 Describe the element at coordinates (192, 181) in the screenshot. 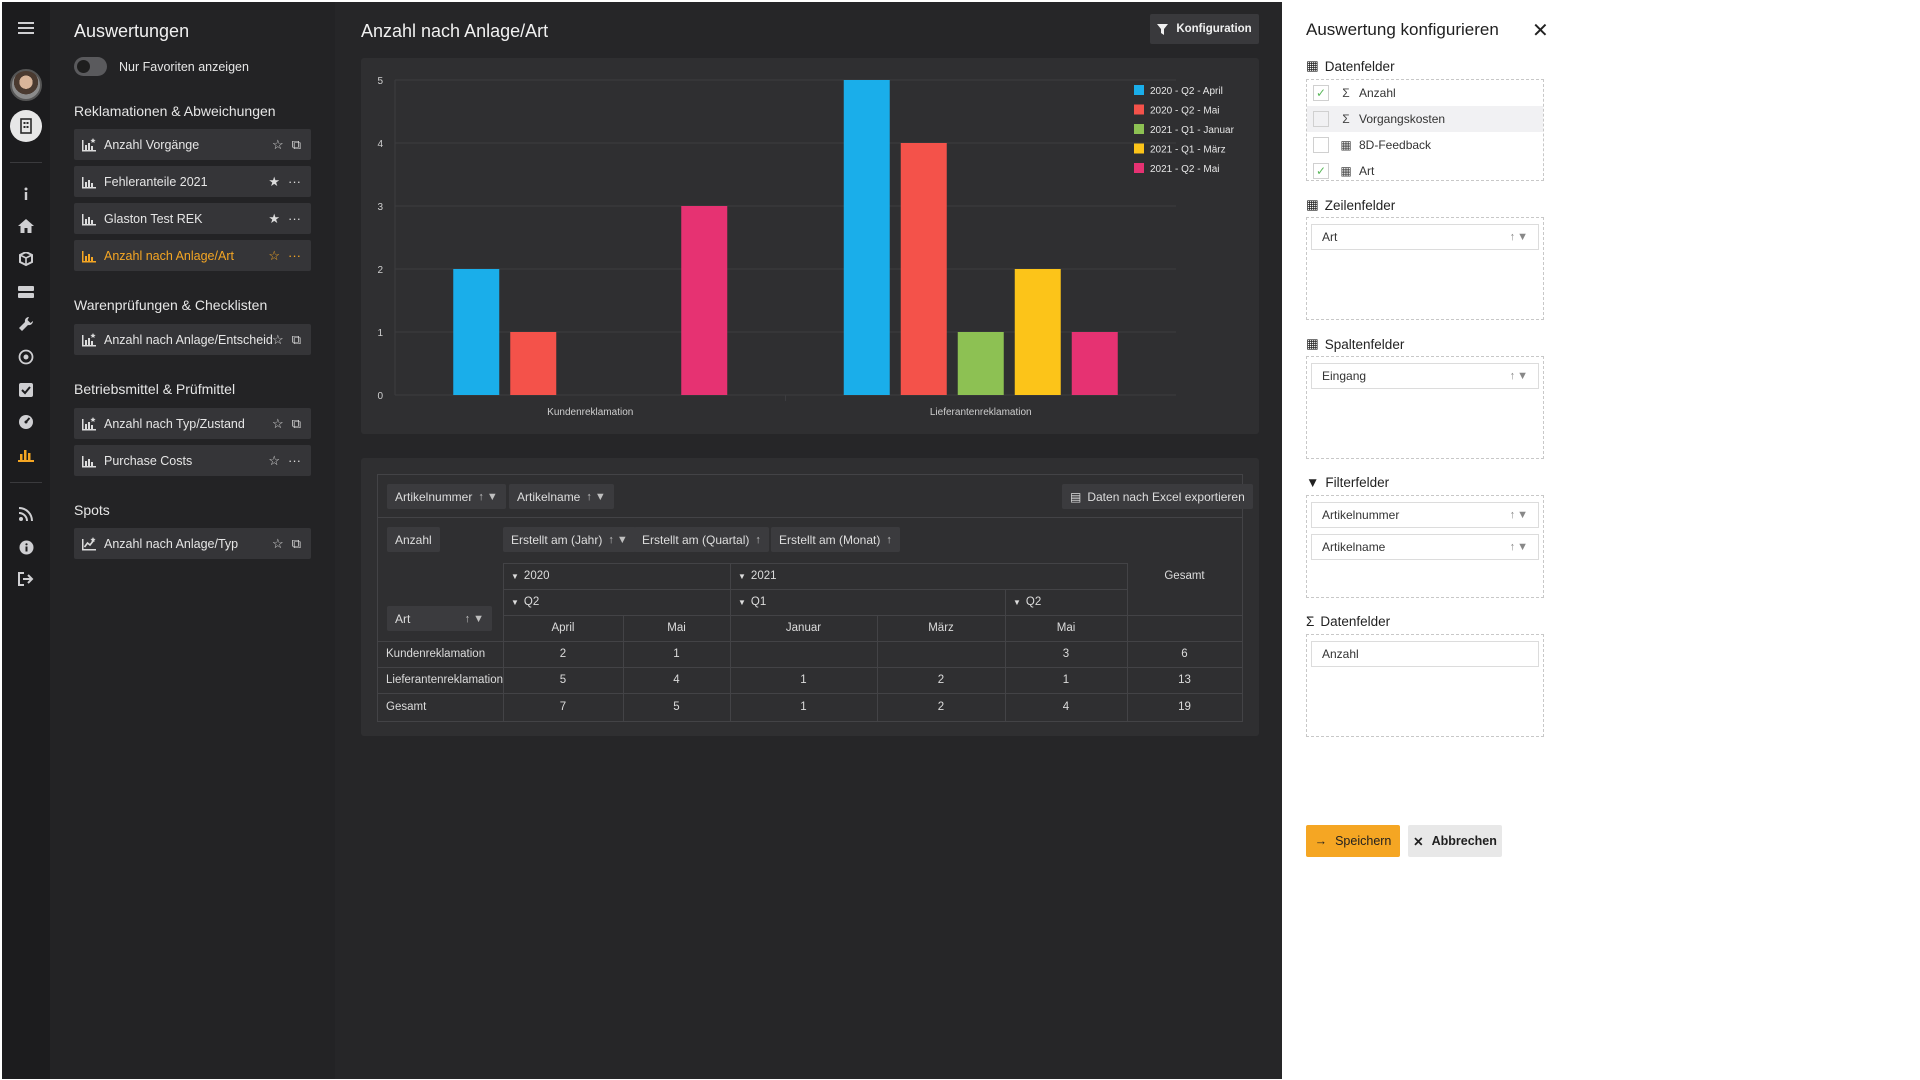

I see `report-item-fehleranteile: Fehleranteile 2021 ★ ···` at that location.